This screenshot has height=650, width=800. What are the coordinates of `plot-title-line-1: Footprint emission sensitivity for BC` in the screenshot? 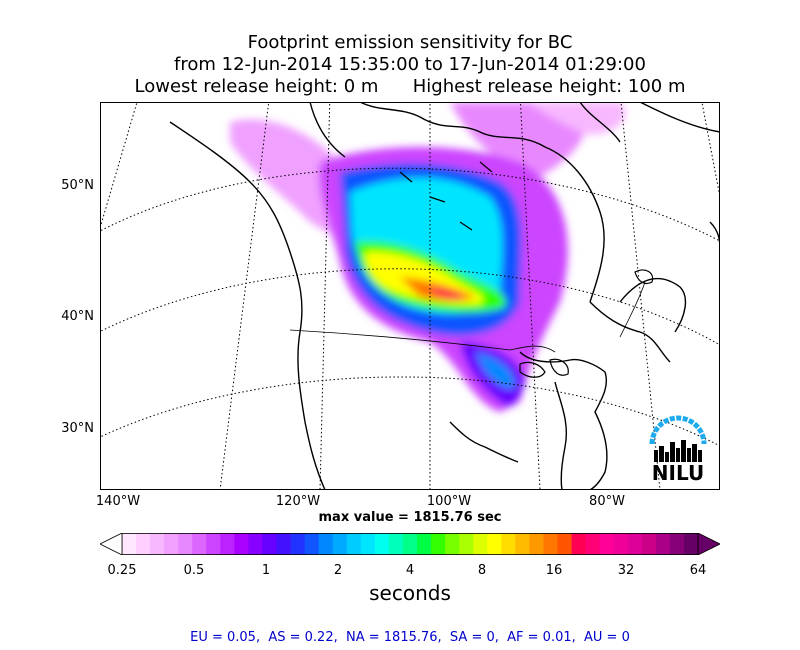 It's located at (410, 42).